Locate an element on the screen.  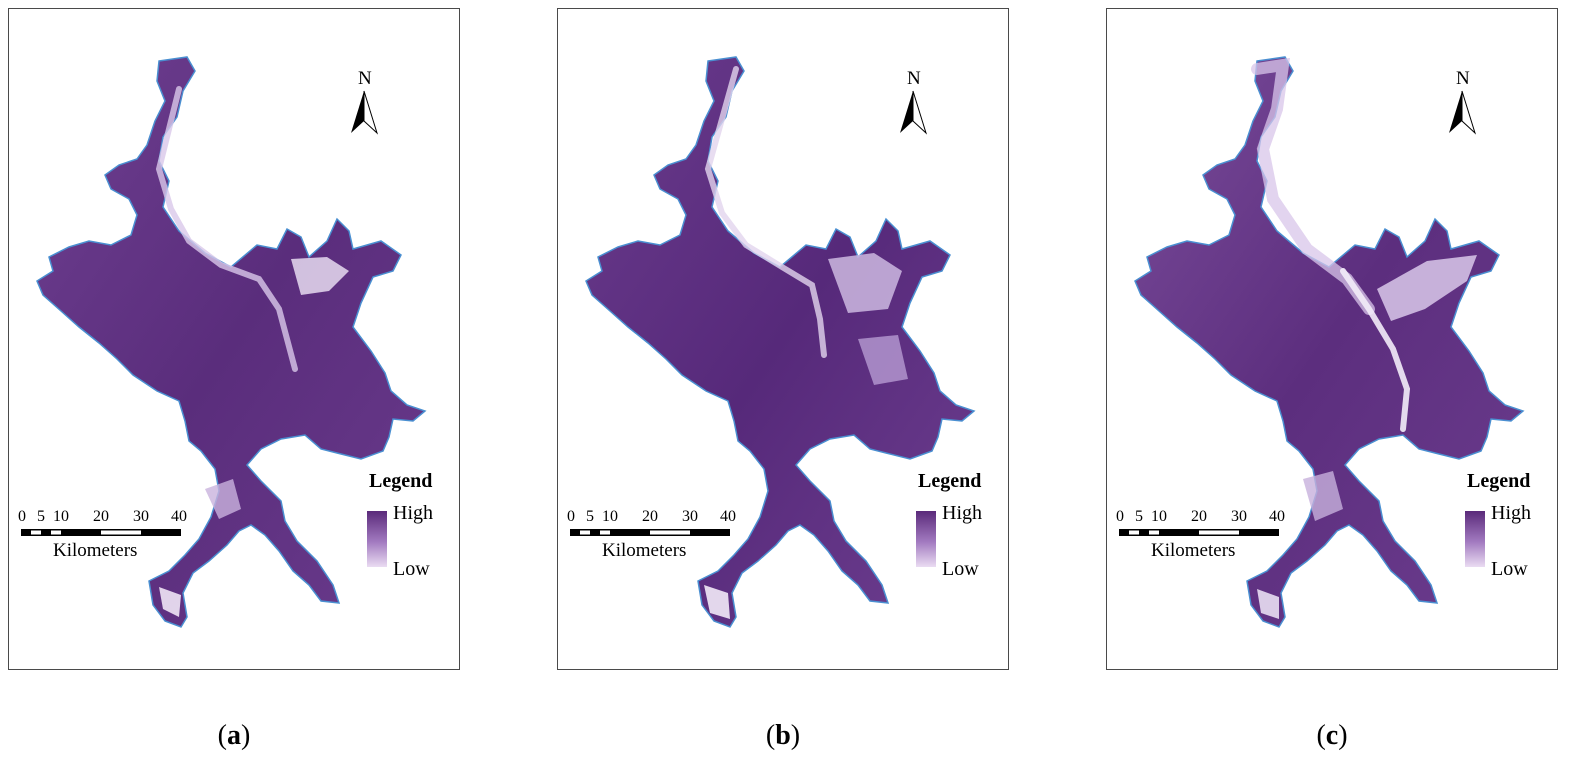
panel-caption-c: (c) is located at coordinates (1332, 735).